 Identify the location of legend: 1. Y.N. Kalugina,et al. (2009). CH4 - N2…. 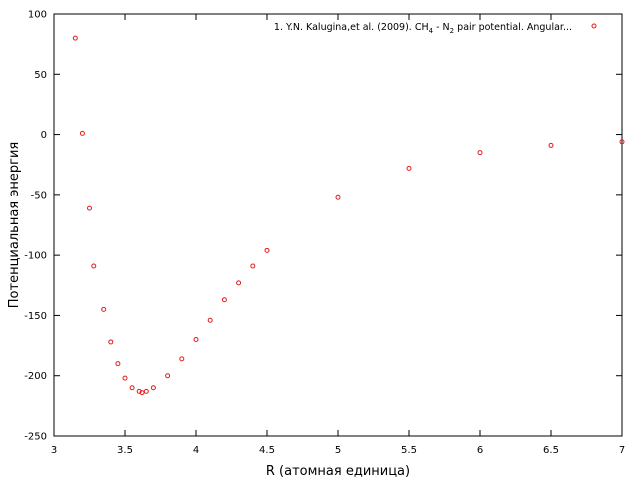
(435, 28).